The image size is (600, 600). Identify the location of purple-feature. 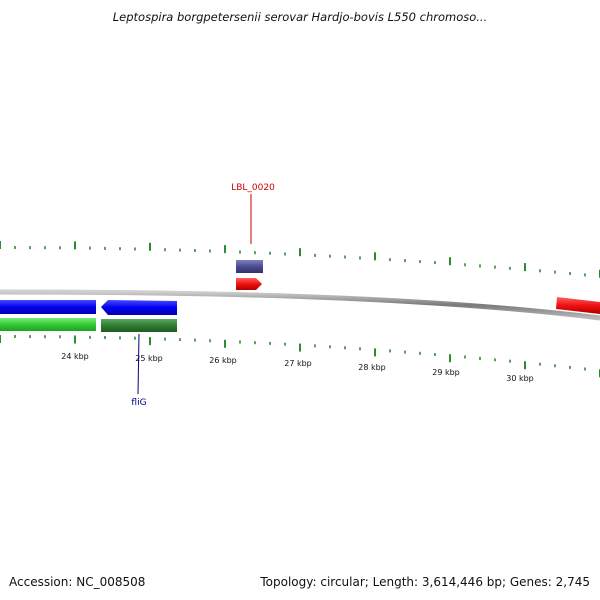
(249, 266).